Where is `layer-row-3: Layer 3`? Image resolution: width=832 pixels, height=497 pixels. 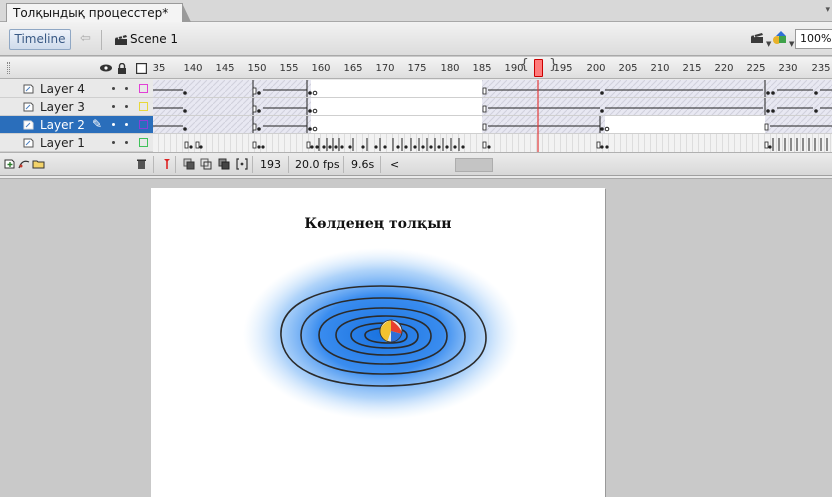
layer-row-3: Layer 3 is located at coordinates (76, 107).